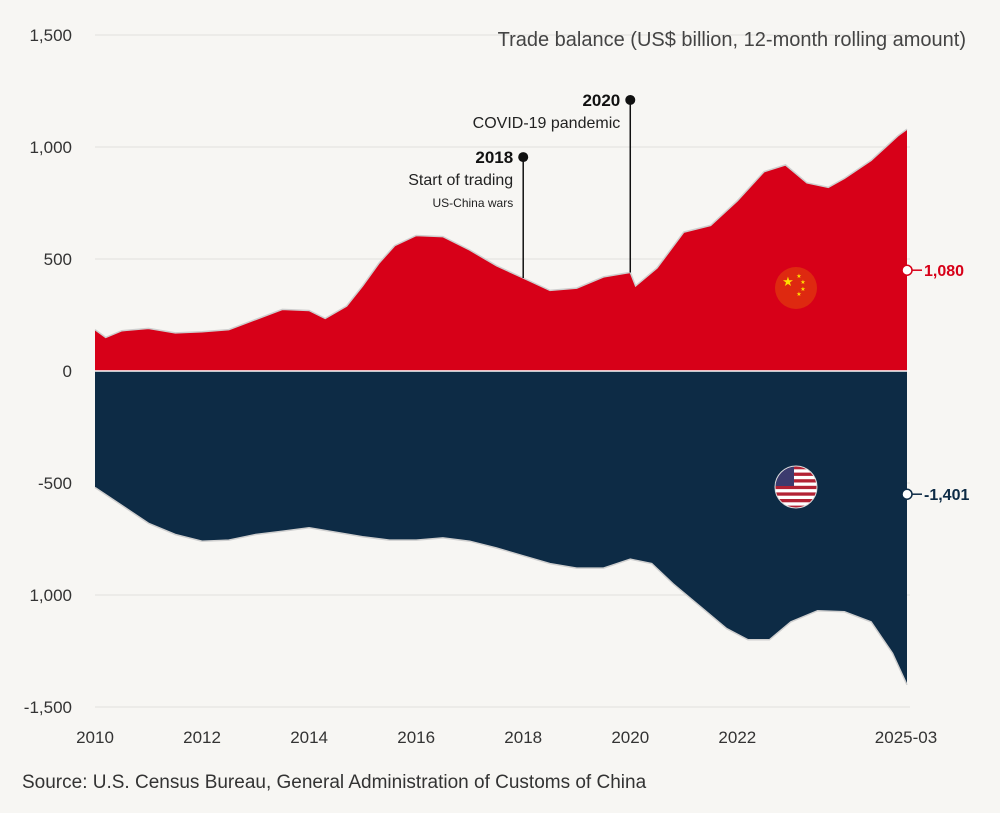 The height and width of the screenshot is (813, 1000). What do you see at coordinates (494, 157) in the screenshot?
I see `annotation-year: 2018` at bounding box center [494, 157].